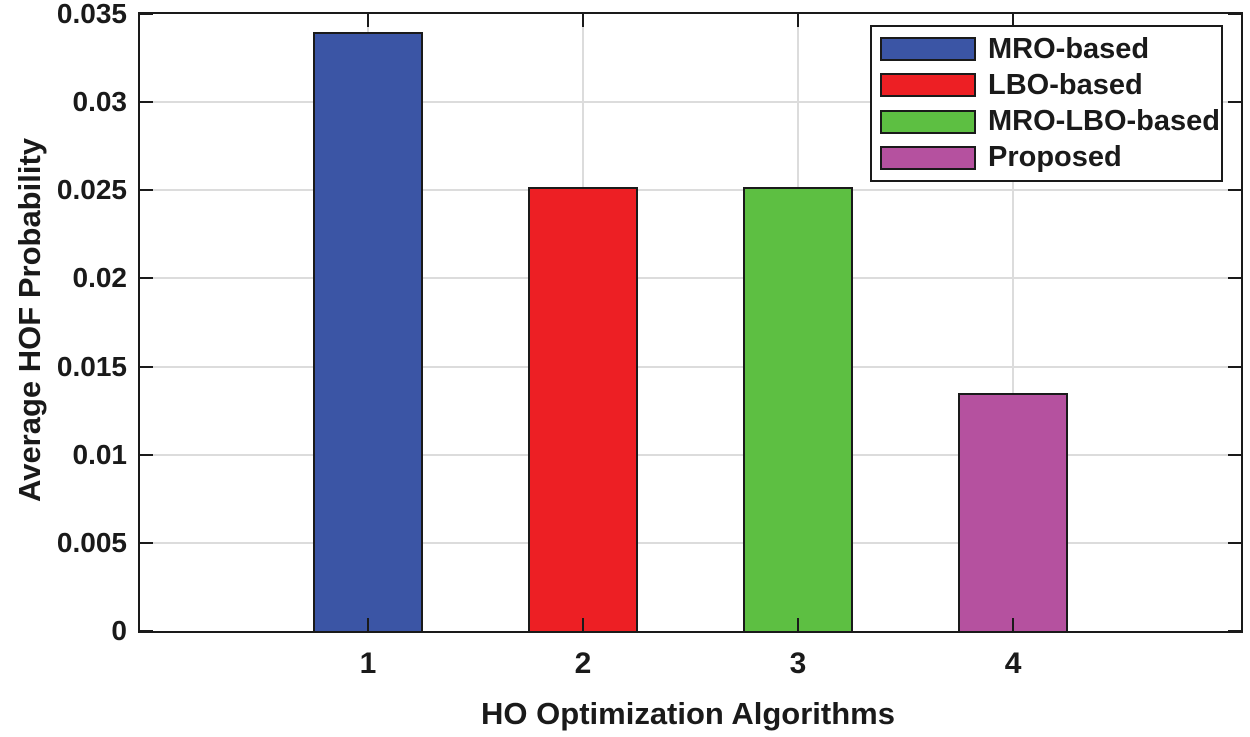 This screenshot has width=1250, height=737. I want to click on v-gridline, so click(1013, 322).